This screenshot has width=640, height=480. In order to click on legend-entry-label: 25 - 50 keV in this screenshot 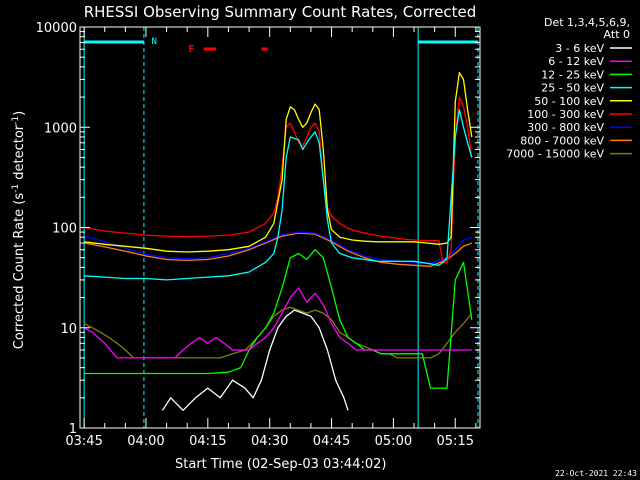, I will do `click(572, 88)`.